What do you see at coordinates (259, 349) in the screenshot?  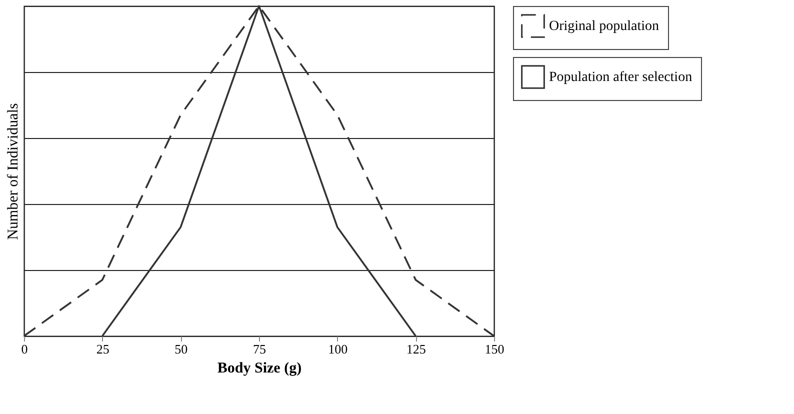 I see `x-tick-label: 75` at bounding box center [259, 349].